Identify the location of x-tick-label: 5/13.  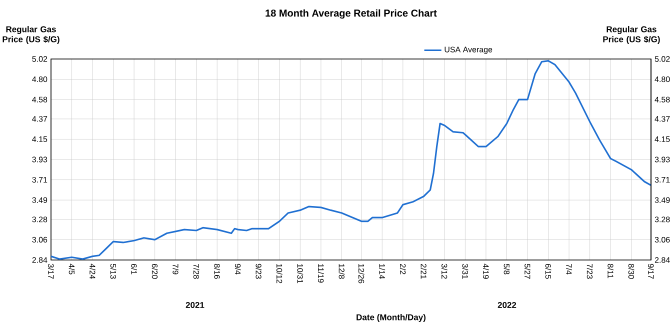
(113, 271).